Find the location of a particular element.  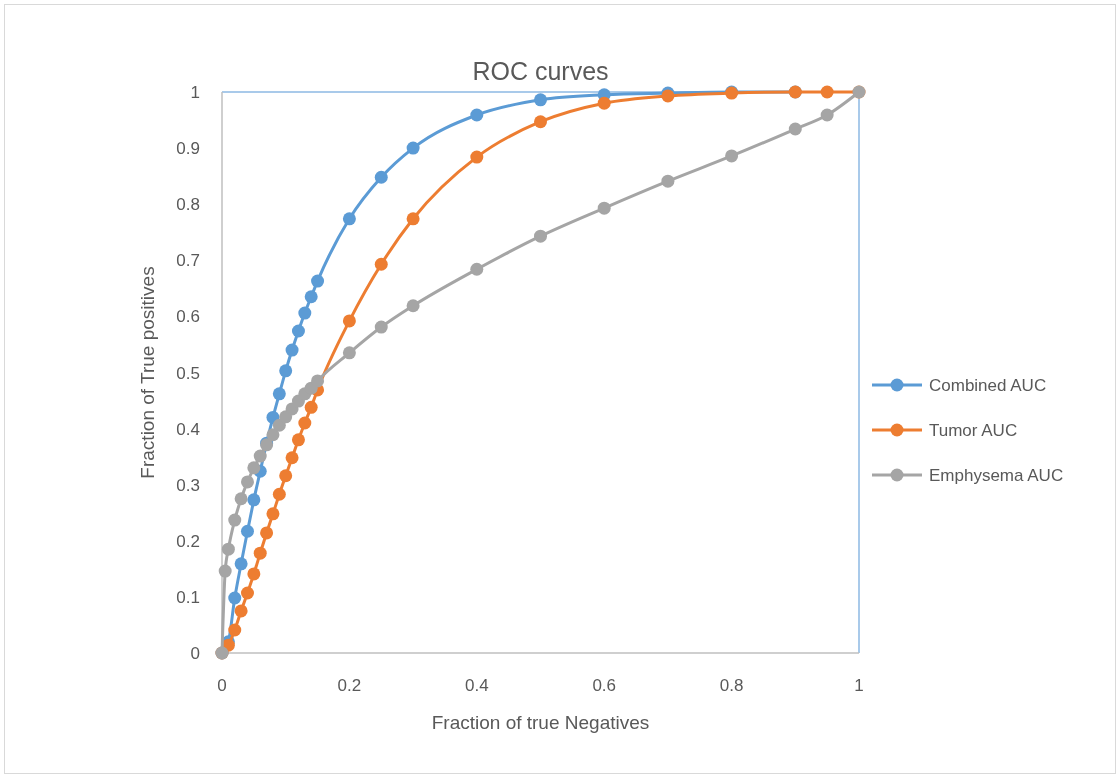

x-tick-label: 0.2 is located at coordinates (349, 685).